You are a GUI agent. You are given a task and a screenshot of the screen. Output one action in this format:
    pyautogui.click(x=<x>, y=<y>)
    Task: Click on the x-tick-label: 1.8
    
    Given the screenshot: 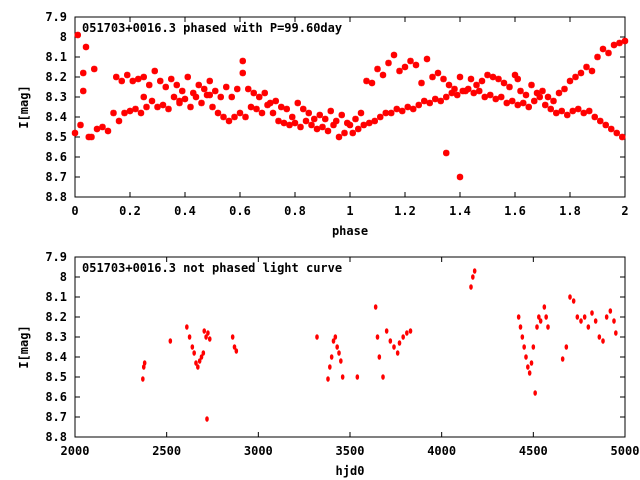 What is the action you would take?
    pyautogui.click(x=570, y=211)
    